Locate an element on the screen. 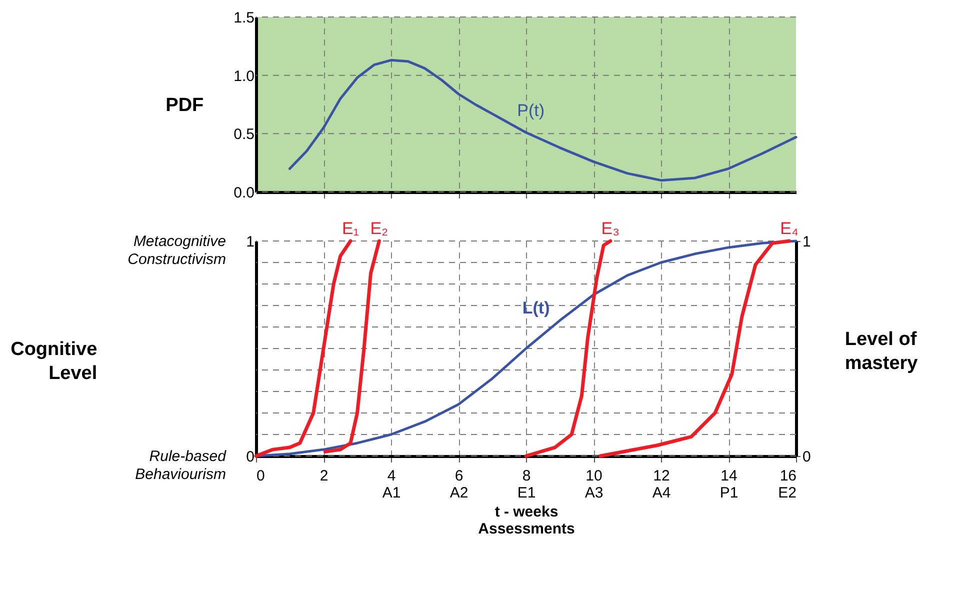 The height and width of the screenshot is (599, 958). x-tick-label: 8 E1 is located at coordinates (526, 485).